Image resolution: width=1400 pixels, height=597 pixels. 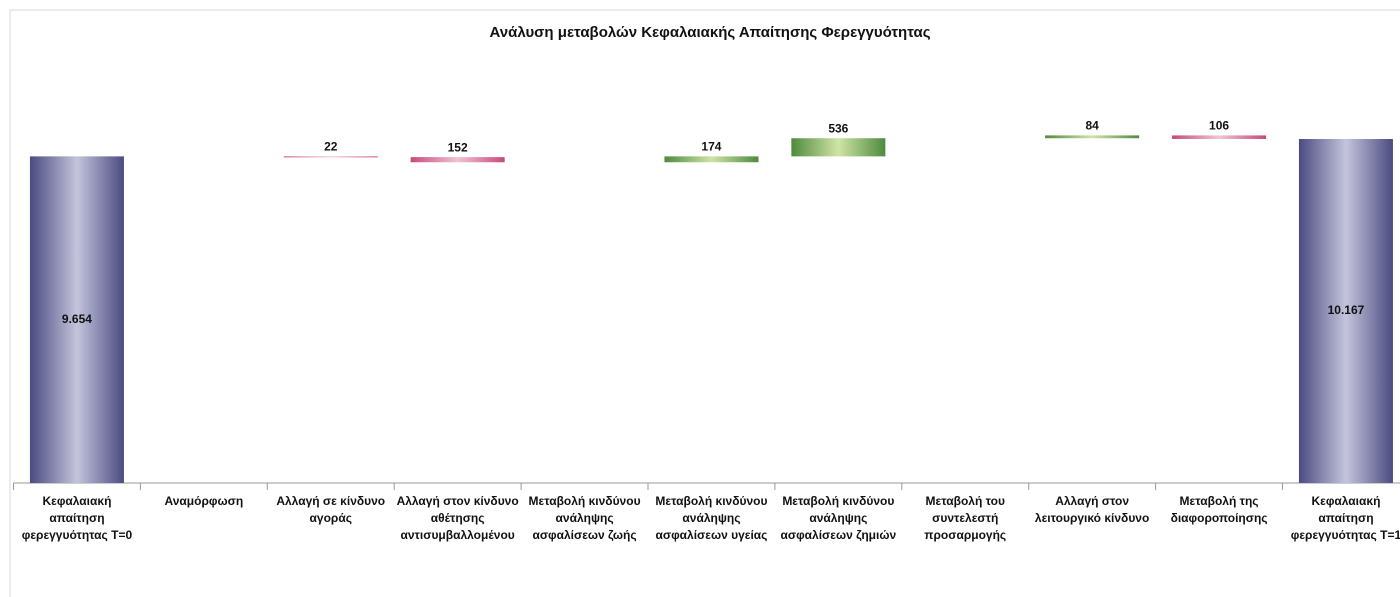 I want to click on x-tick-label: Μεταβολή του συντελεστή προσαρμογής, so click(x=965, y=518).